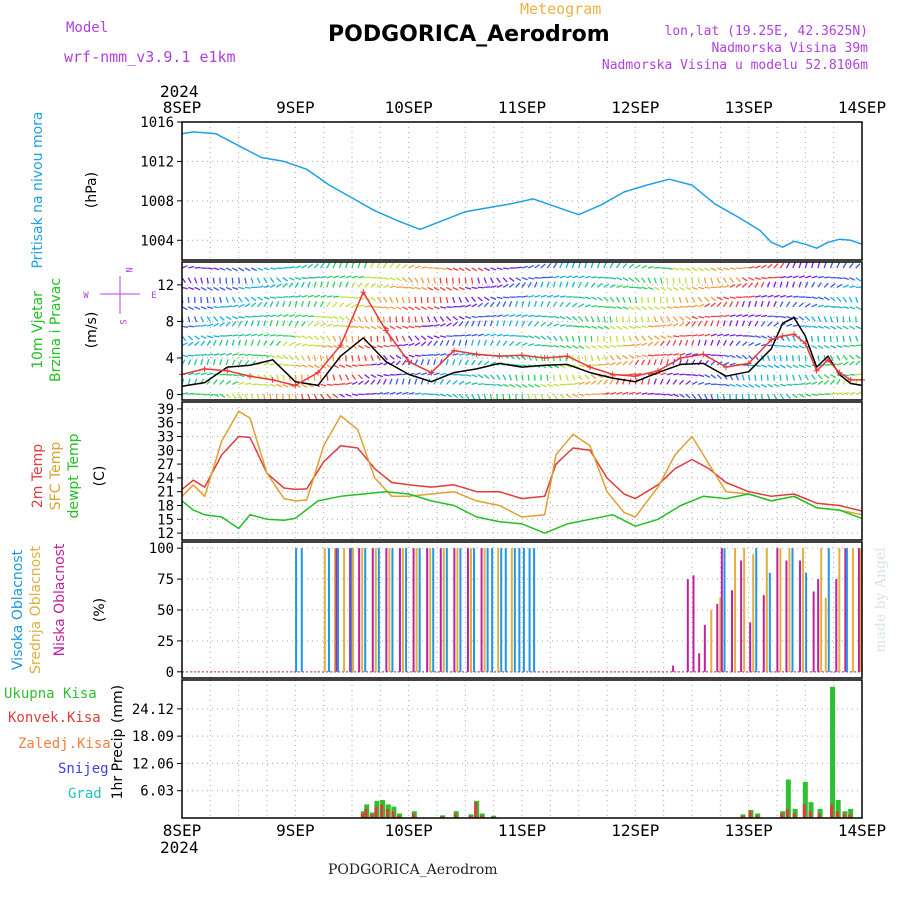  I want to click on y-tick-label: 50, so click(165, 611).